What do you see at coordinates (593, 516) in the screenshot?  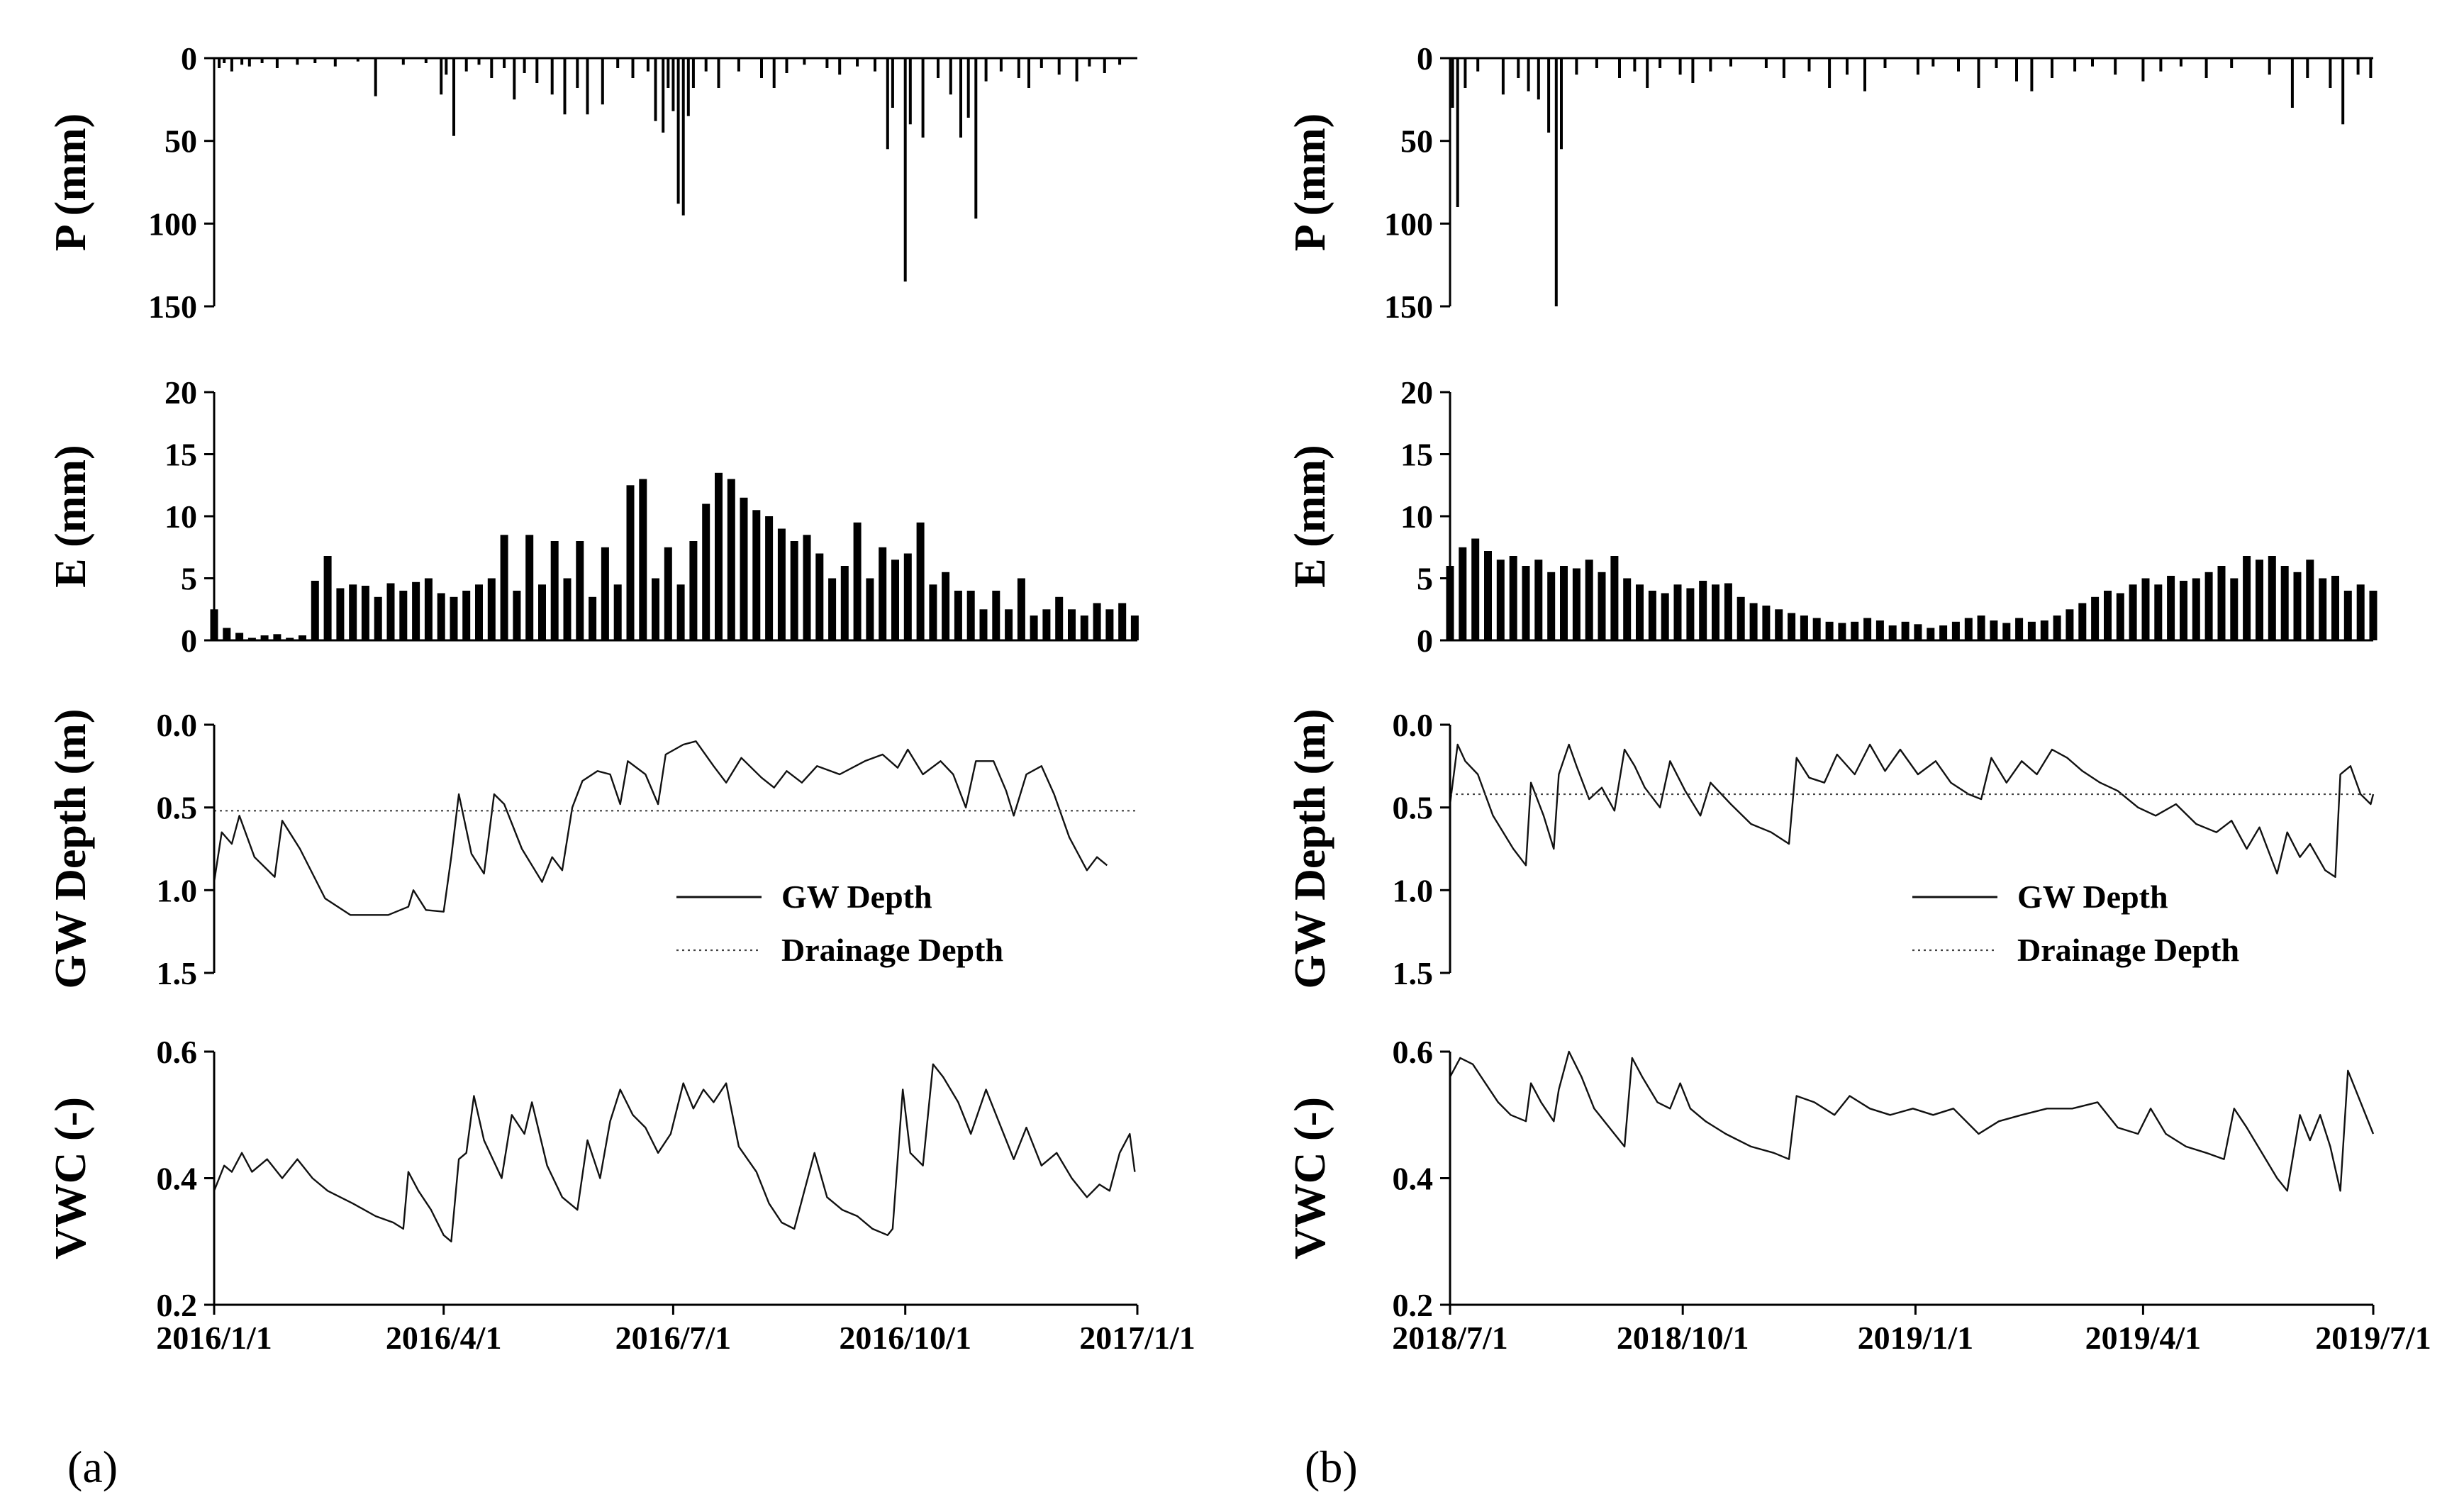 I see `evaporation-a-subplot: 0 5 10 15 20 E (mm)` at bounding box center [593, 516].